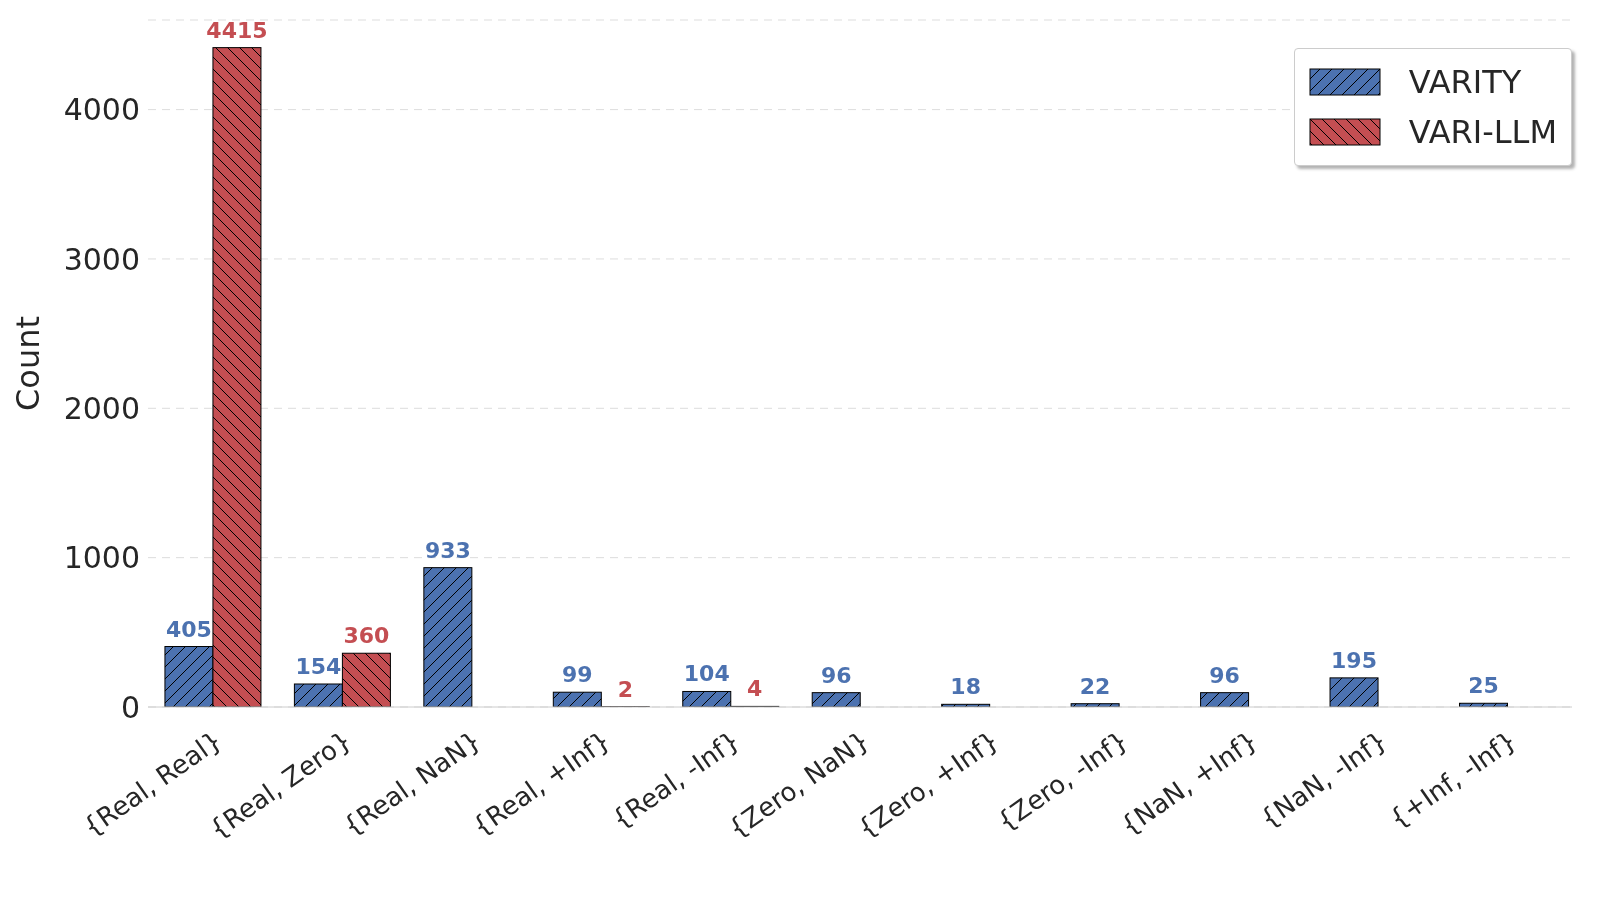 Image resolution: width=1600 pixels, height=900 pixels. I want to click on data-label: 18, so click(965, 687).